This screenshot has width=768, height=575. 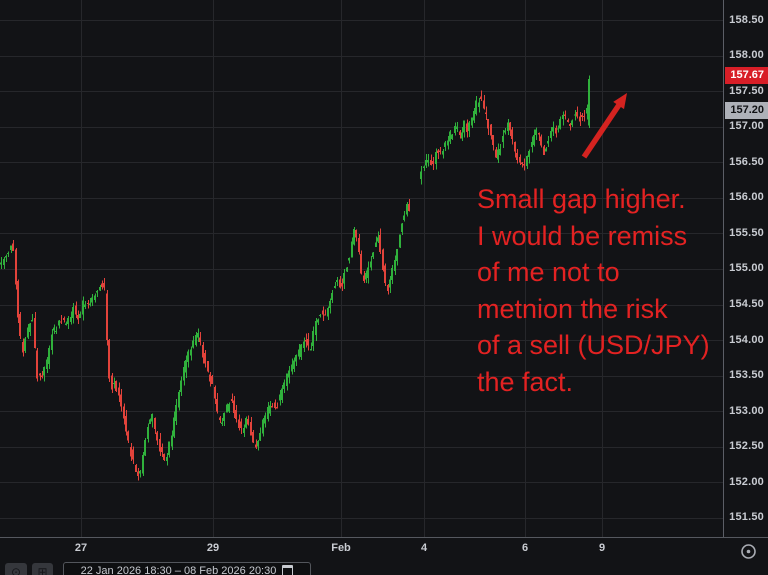 What do you see at coordinates (746, 90) in the screenshot?
I see `price-tick-label: 157.50` at bounding box center [746, 90].